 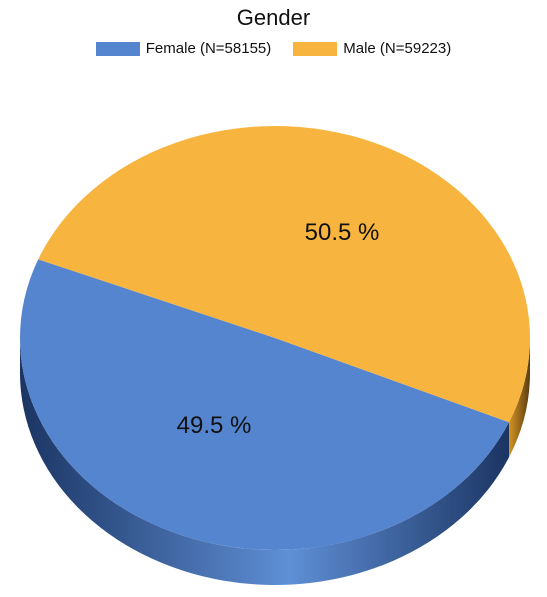 I want to click on legend-label-male: Male (N=59223), so click(x=397, y=48).